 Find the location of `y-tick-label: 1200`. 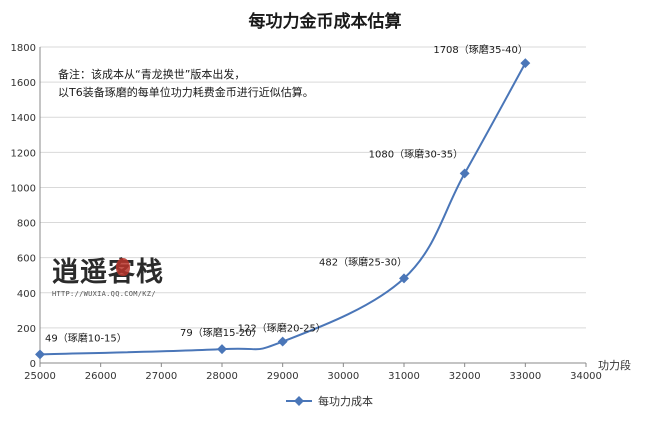

y-tick-label: 1200 is located at coordinates (23, 153).